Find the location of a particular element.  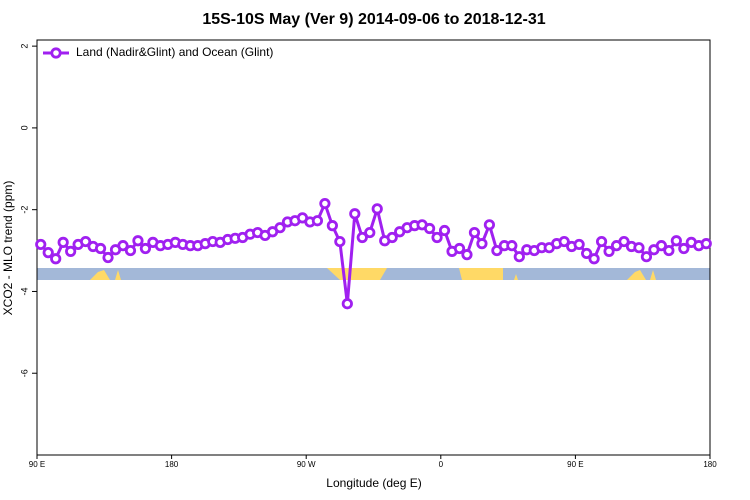

x-tick-label: 90 W is located at coordinates (306, 464).